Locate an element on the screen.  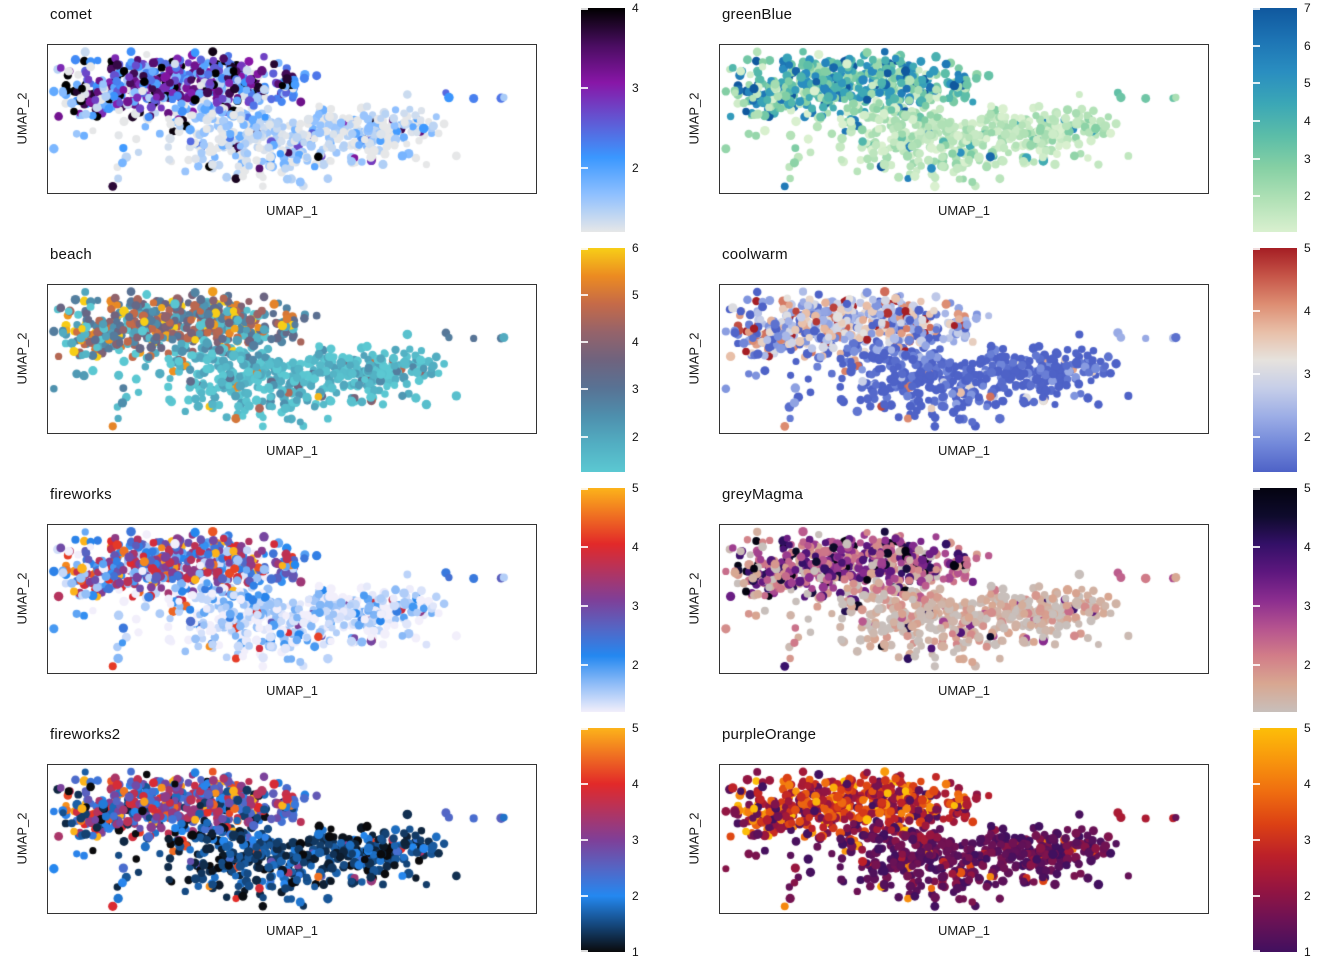
umap-panel: coolwarm UMAP_2 UMAP_1 2 3 4 5 is located at coordinates (1008, 360).